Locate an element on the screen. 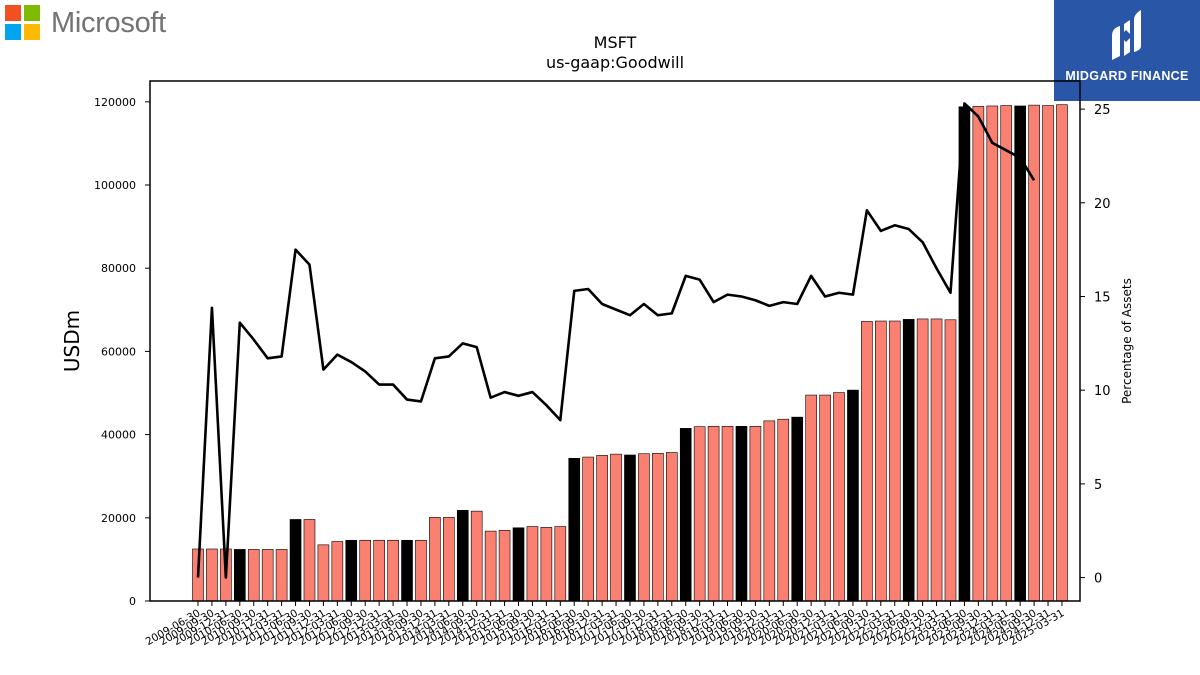 The image size is (1200, 675). y2-tick-label: 10 is located at coordinates (1102, 391).